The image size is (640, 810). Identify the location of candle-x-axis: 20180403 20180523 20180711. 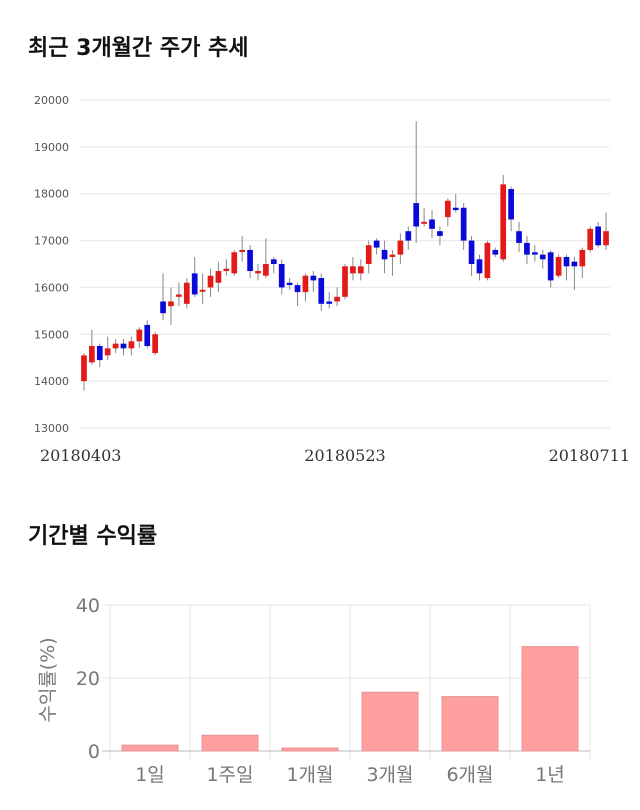
(335, 455).